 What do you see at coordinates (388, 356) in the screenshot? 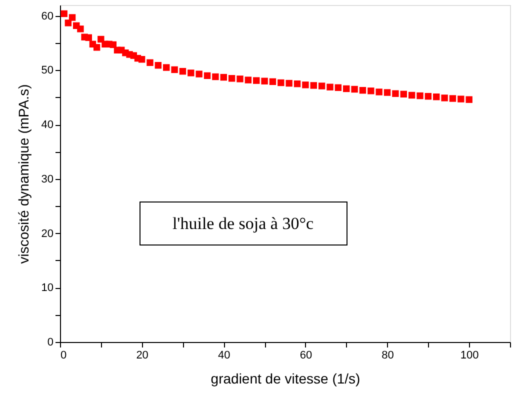
I see `x-tick-label: 80` at bounding box center [388, 356].